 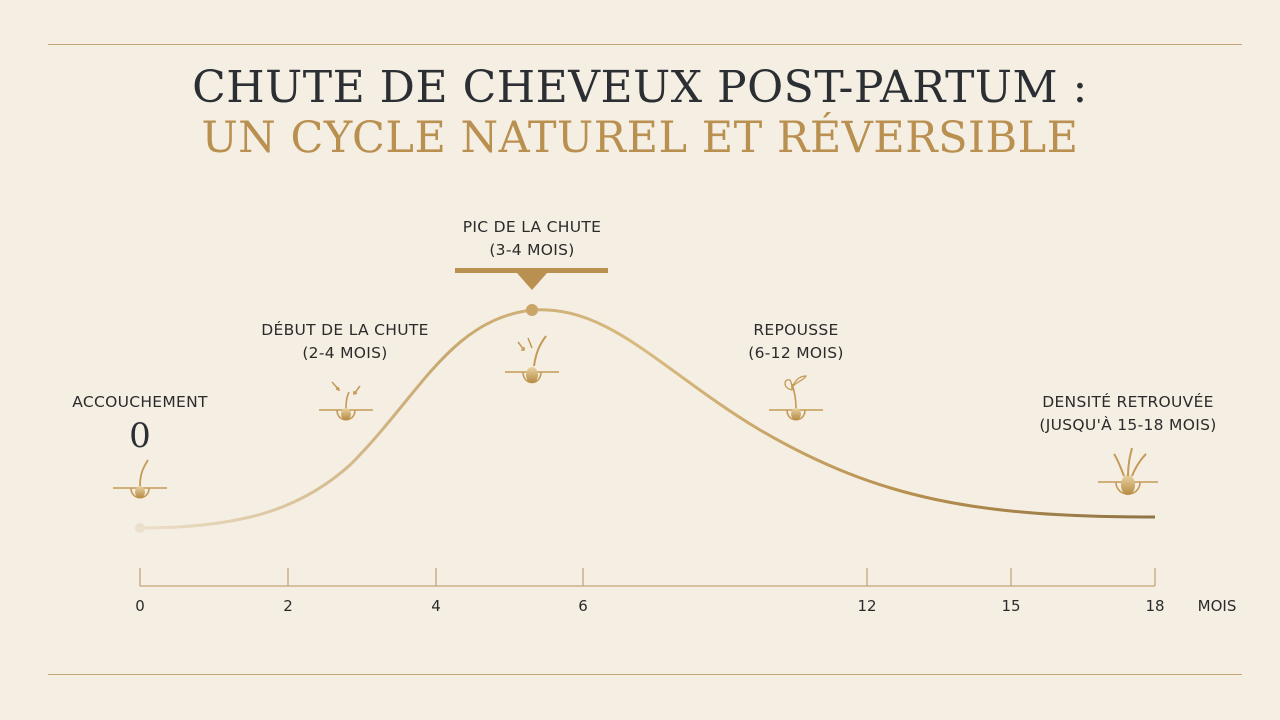 What do you see at coordinates (140, 479) in the screenshot?
I see `hair-follicle-icon` at bounding box center [140, 479].